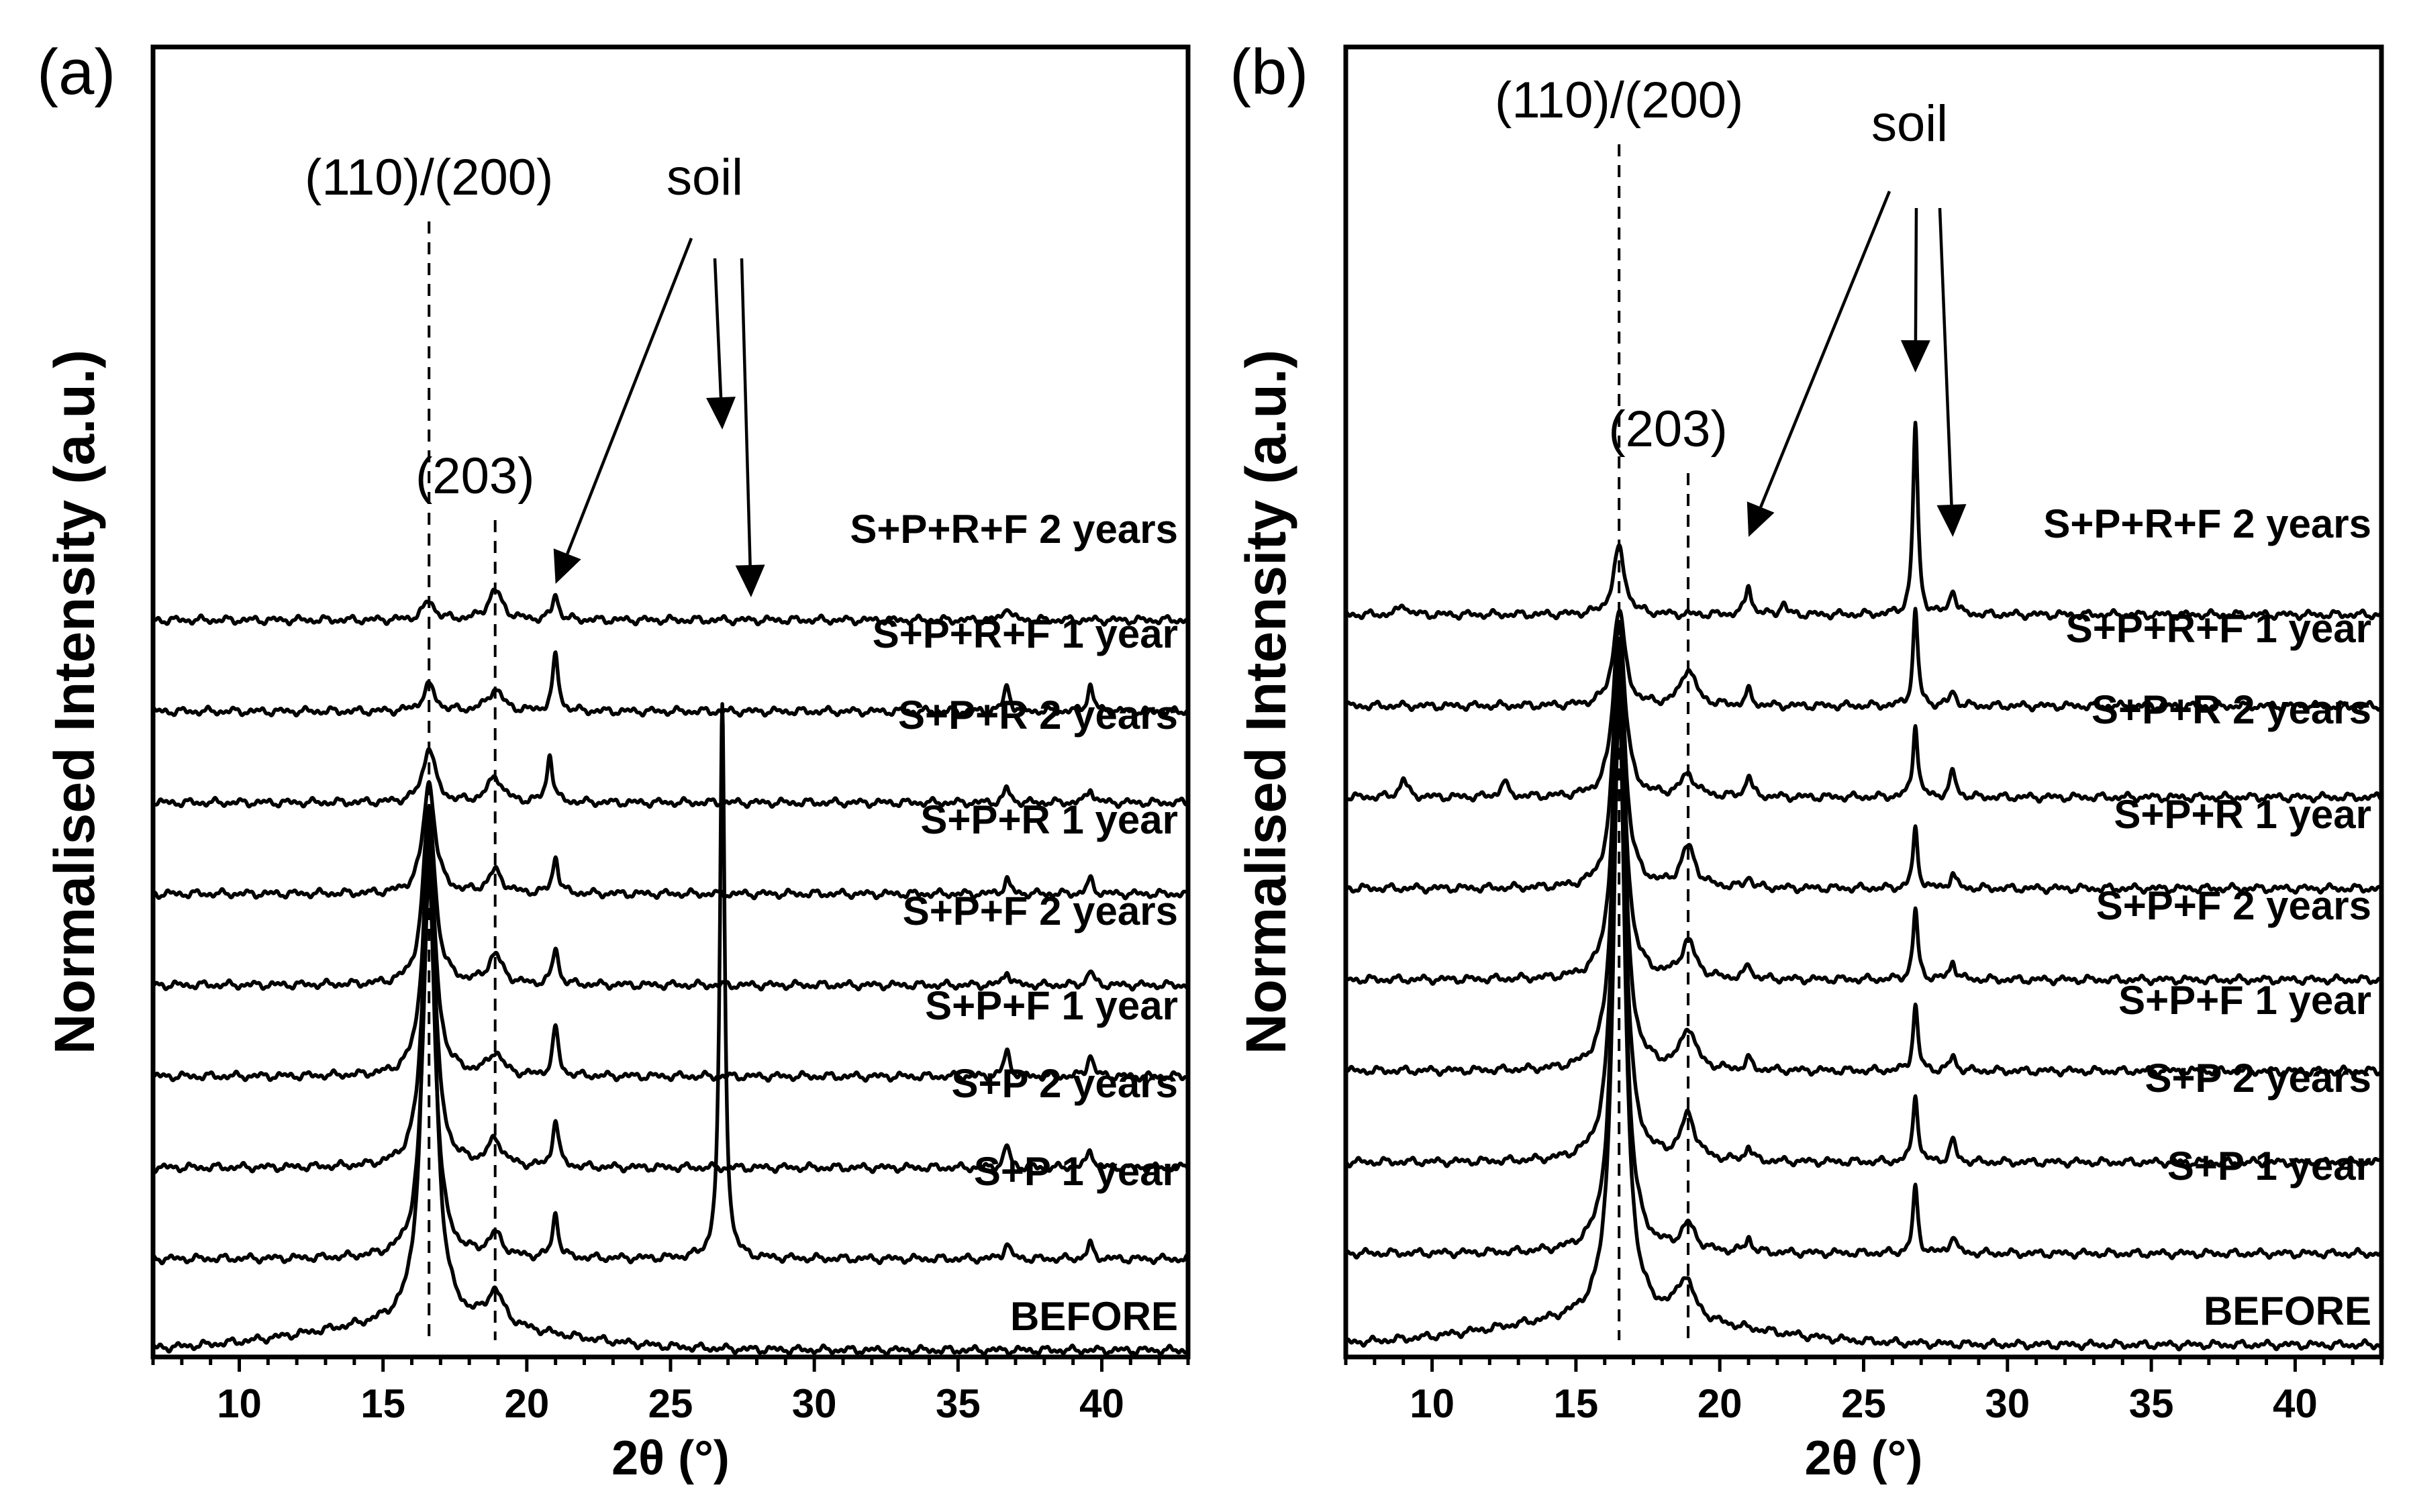 The height and width of the screenshot is (1512, 2411). What do you see at coordinates (2269, 1166) in the screenshot?
I see `series-label: S+P 1 year` at bounding box center [2269, 1166].